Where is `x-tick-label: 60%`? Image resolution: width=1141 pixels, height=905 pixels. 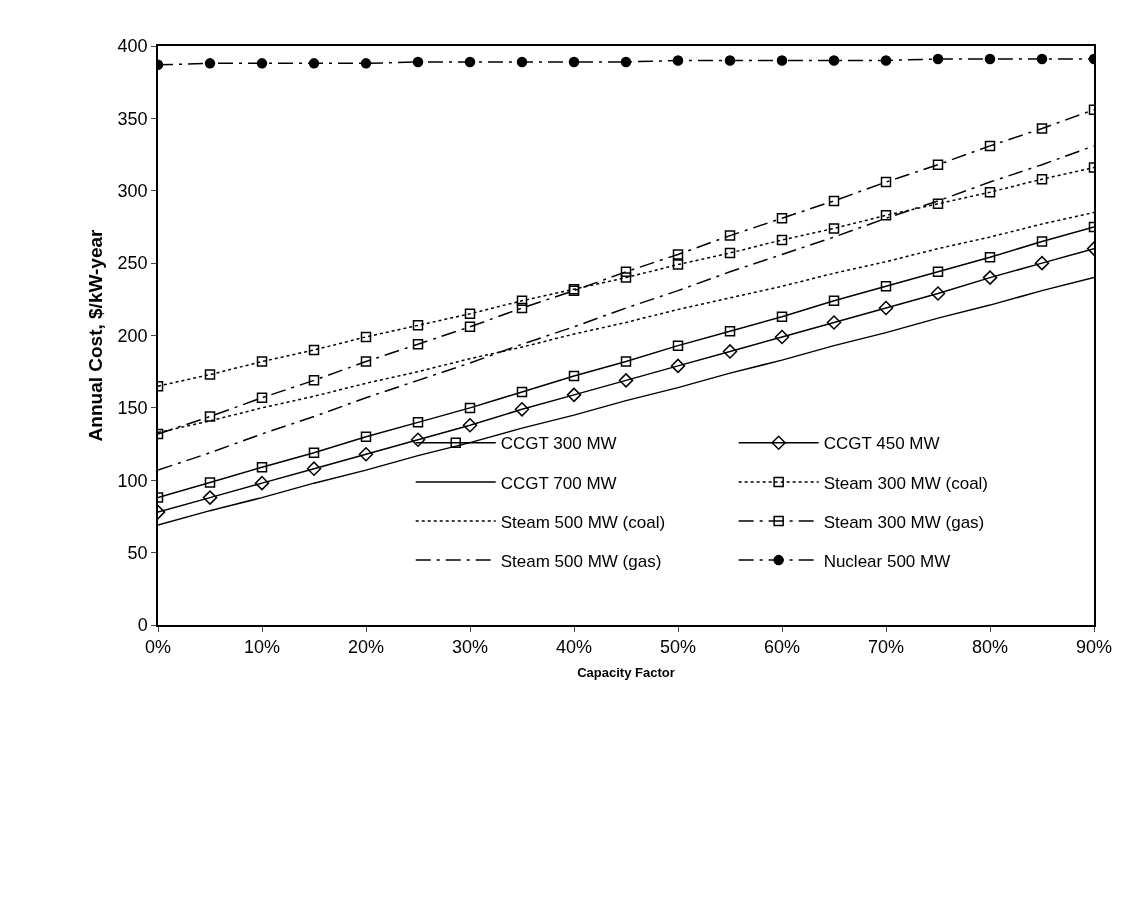 x-tick-label: 60% is located at coordinates (782, 647).